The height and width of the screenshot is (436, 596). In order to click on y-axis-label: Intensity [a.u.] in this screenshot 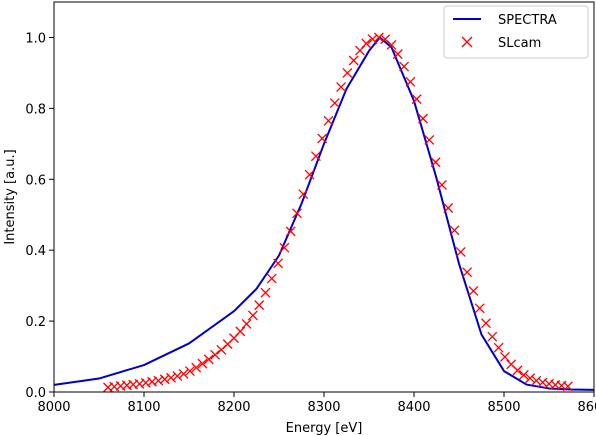, I will do `click(10, 196)`.